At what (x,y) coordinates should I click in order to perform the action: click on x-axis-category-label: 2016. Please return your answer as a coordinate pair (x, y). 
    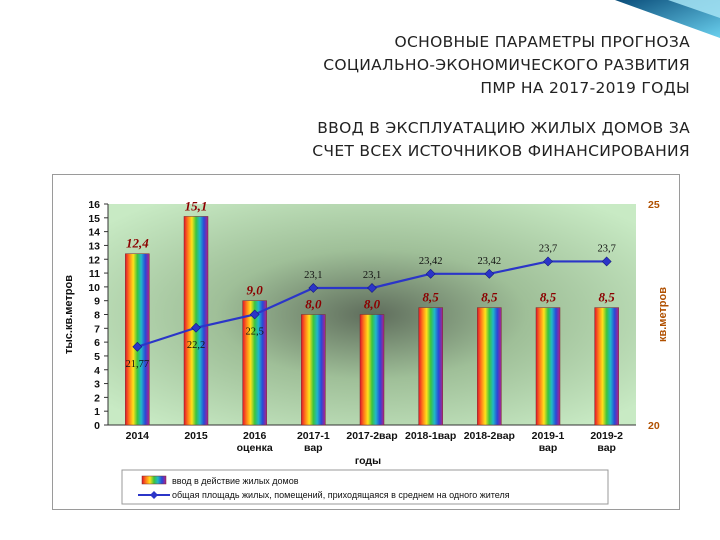
    Looking at the image, I should click on (255, 436).